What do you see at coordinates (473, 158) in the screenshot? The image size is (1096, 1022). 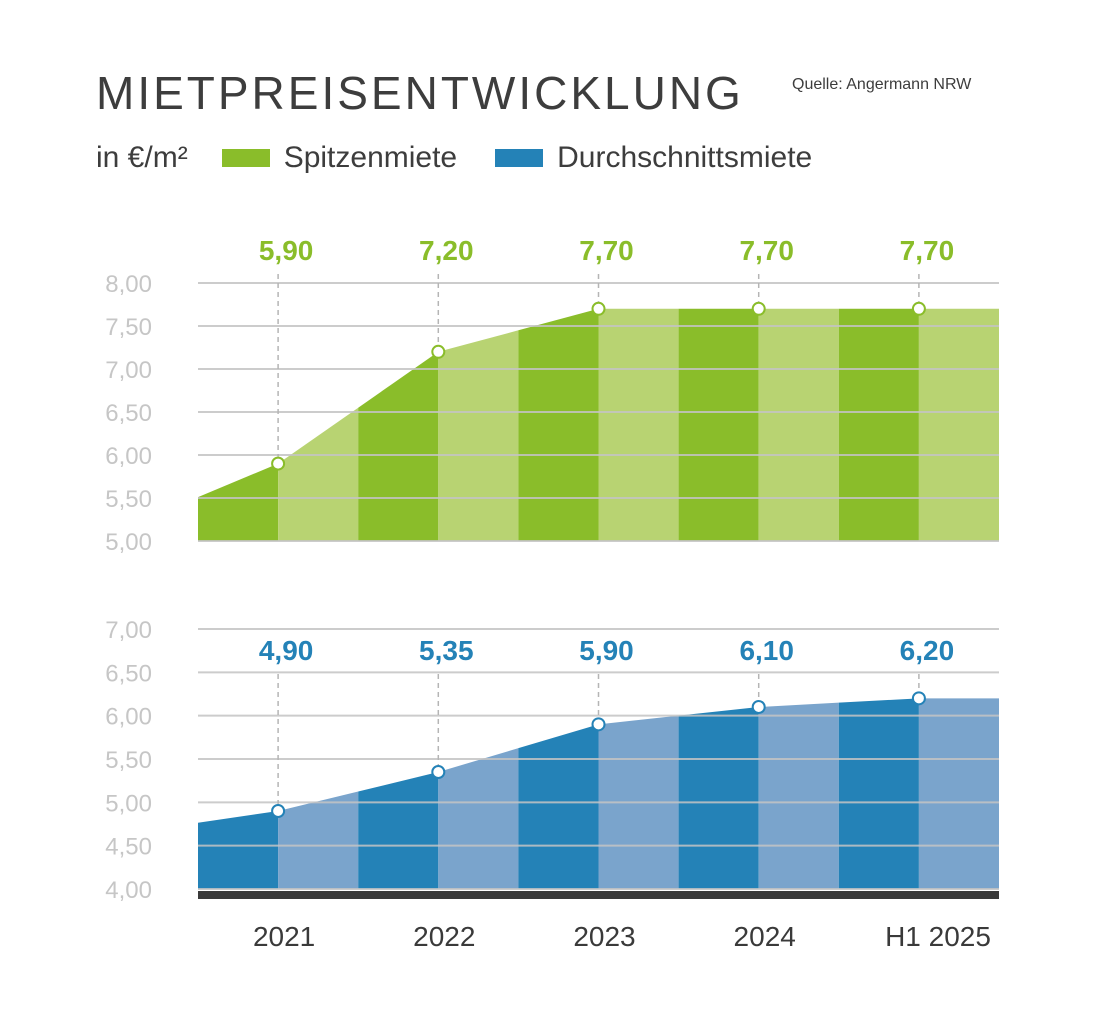 I see `legend: in €/m² Spitzenmiete Durchschnittsmiete` at bounding box center [473, 158].